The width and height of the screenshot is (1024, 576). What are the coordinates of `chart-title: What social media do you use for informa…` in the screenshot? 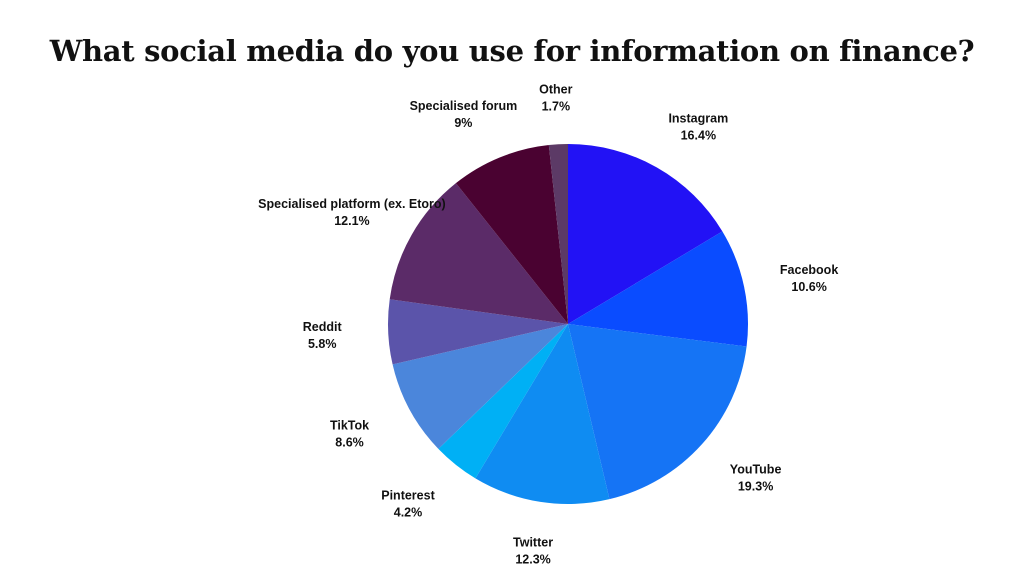 It's located at (512, 51).